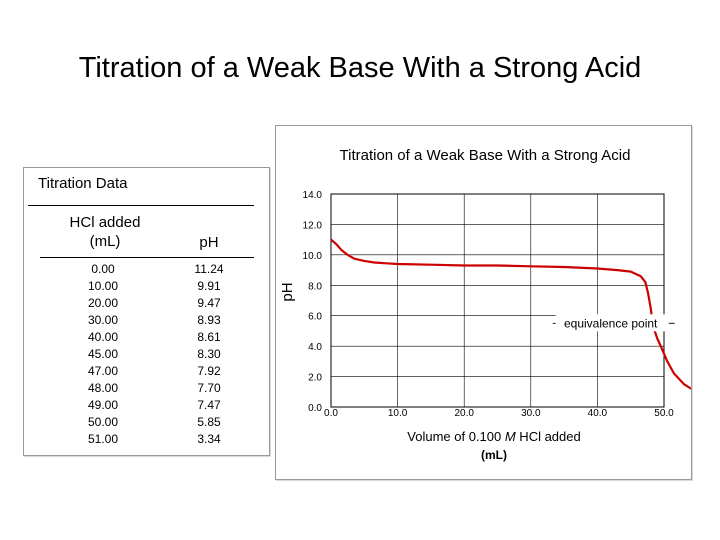  What do you see at coordinates (313, 256) in the screenshot?
I see `y-tick-label: 10.0` at bounding box center [313, 256].